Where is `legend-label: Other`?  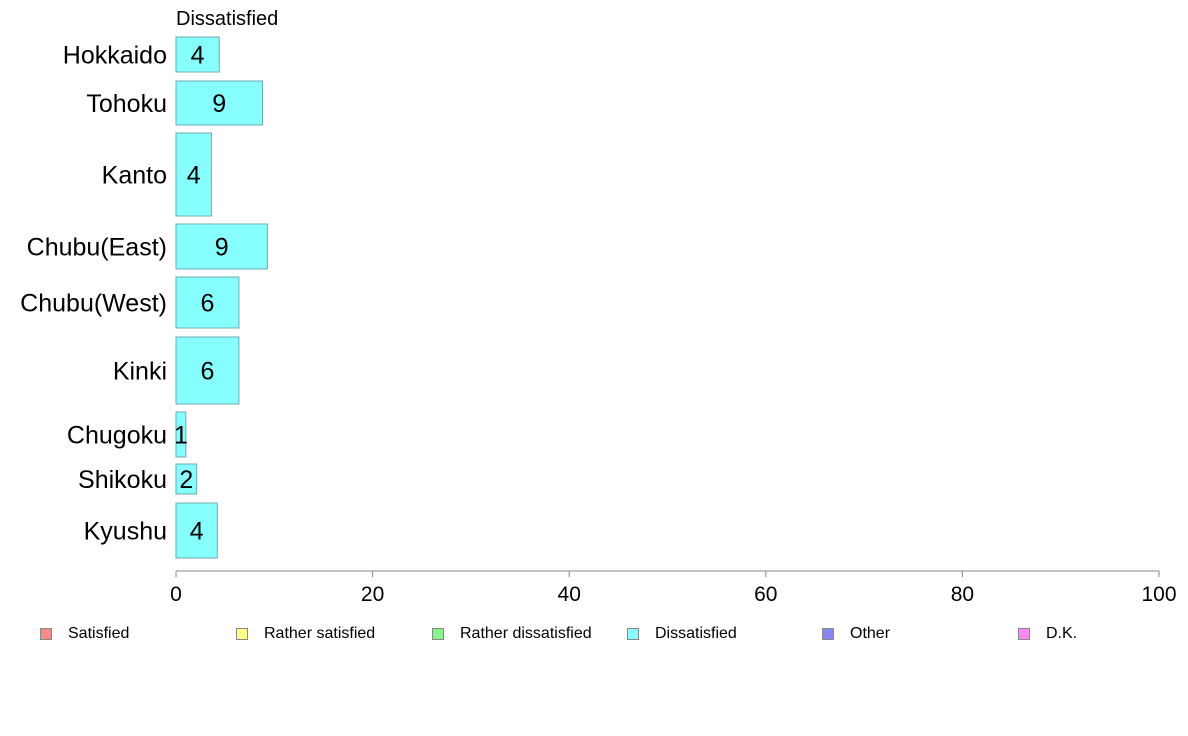
legend-label: Other is located at coordinates (870, 633).